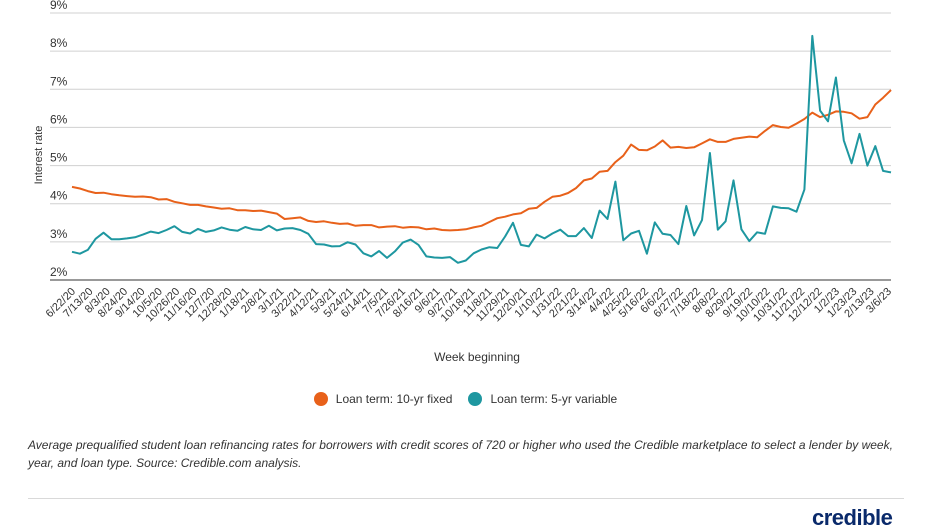 This screenshot has width=931, height=530. Describe the element at coordinates (320, 399) in the screenshot. I see `legend-swatch-fixed` at that location.